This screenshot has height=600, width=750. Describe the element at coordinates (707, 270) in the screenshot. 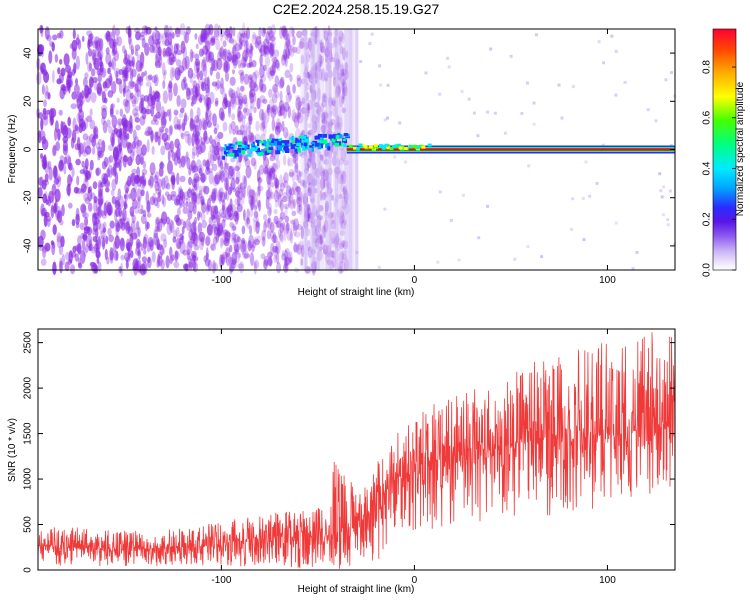

I see `colorbar-tick-label: 0.0` at that location.